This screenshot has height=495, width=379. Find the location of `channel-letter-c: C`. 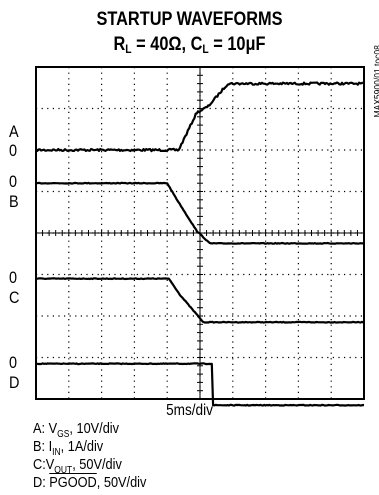

channel-letter-c: C is located at coordinates (14, 297).